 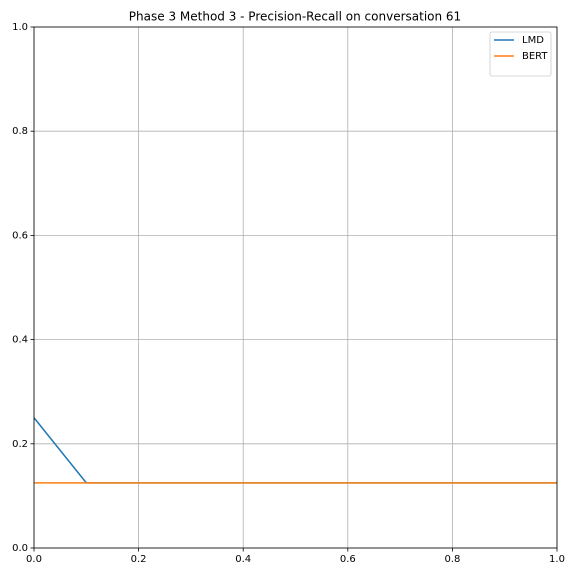 What do you see at coordinates (20, 131) in the screenshot?
I see `y-tick-label: 0.8` at bounding box center [20, 131].